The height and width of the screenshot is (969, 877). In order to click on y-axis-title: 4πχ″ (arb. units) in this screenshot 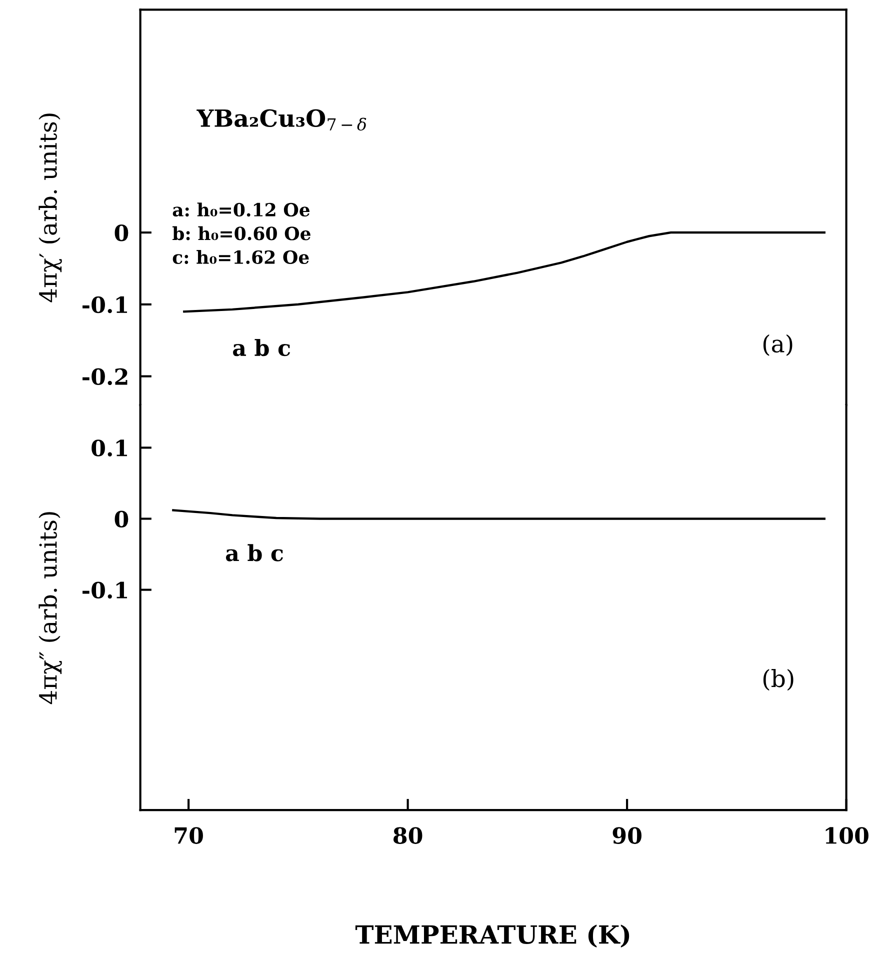, I will do `click(50, 608)`.